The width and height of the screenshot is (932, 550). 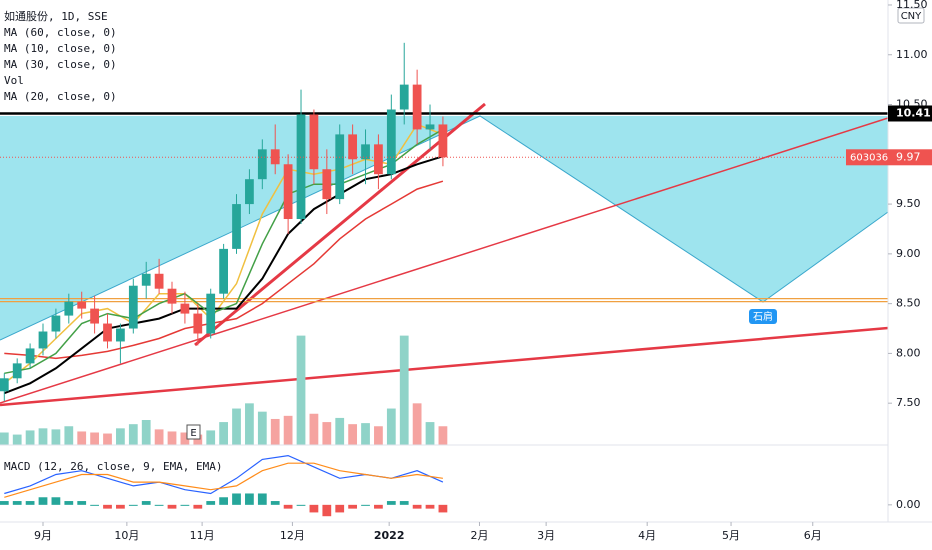 I want to click on y-tick-label: 9.50, so click(x=908, y=203).